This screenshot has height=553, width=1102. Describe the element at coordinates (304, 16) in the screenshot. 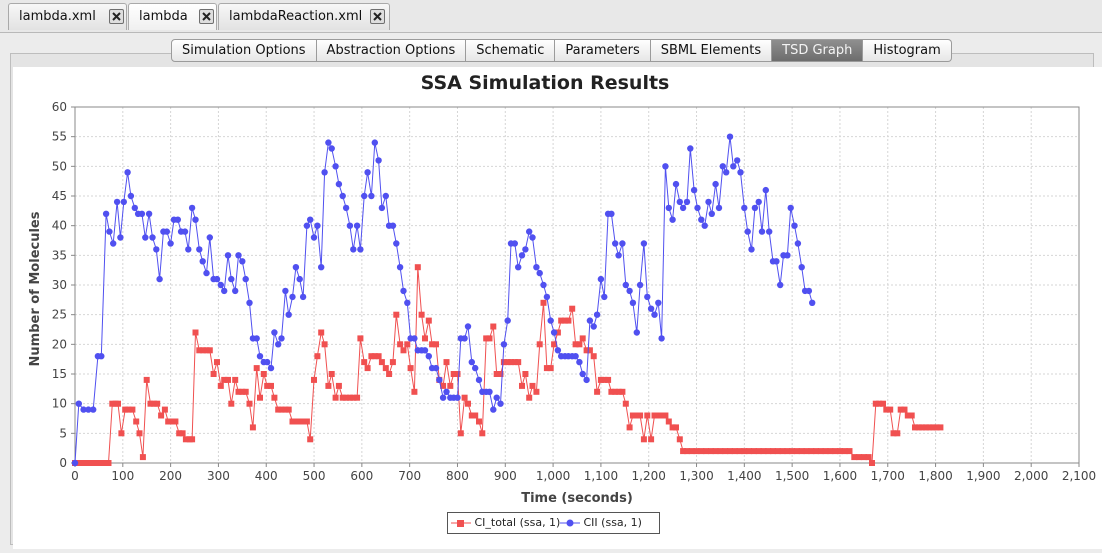

I see `file-tab-lambda-reaction-xml: lambdaReaction.xml` at that location.